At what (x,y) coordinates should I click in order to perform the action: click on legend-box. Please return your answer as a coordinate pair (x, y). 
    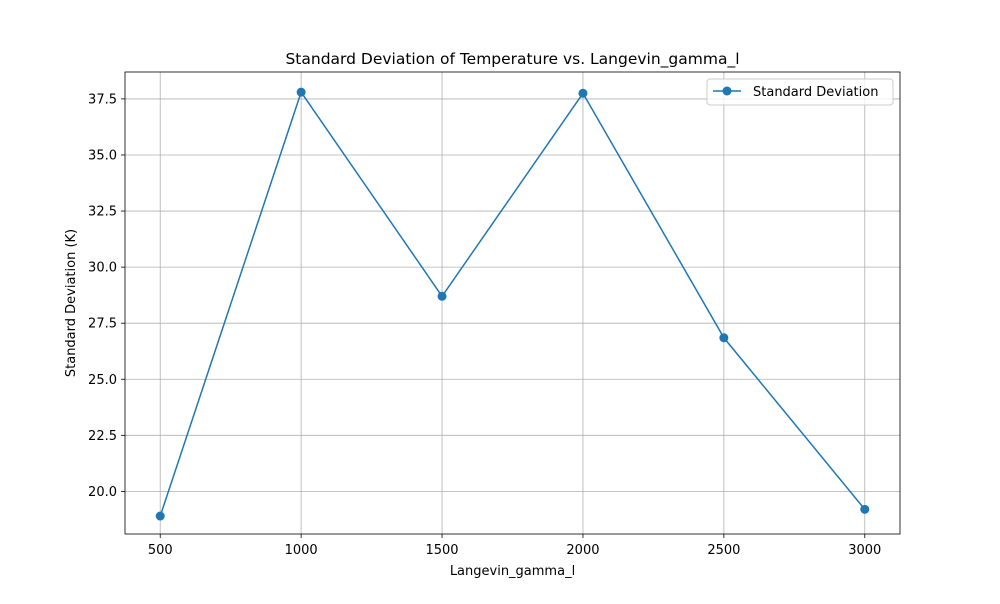
    Looking at the image, I should click on (800, 92).